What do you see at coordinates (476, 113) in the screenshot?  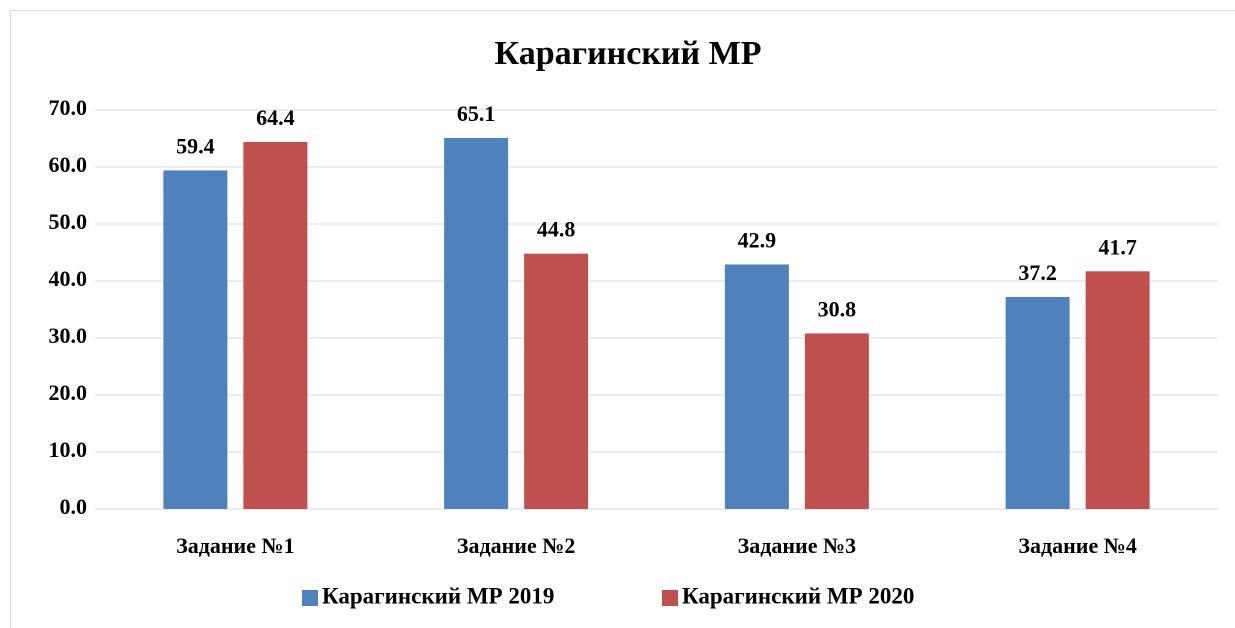 I see `data-label: 65.1` at bounding box center [476, 113].